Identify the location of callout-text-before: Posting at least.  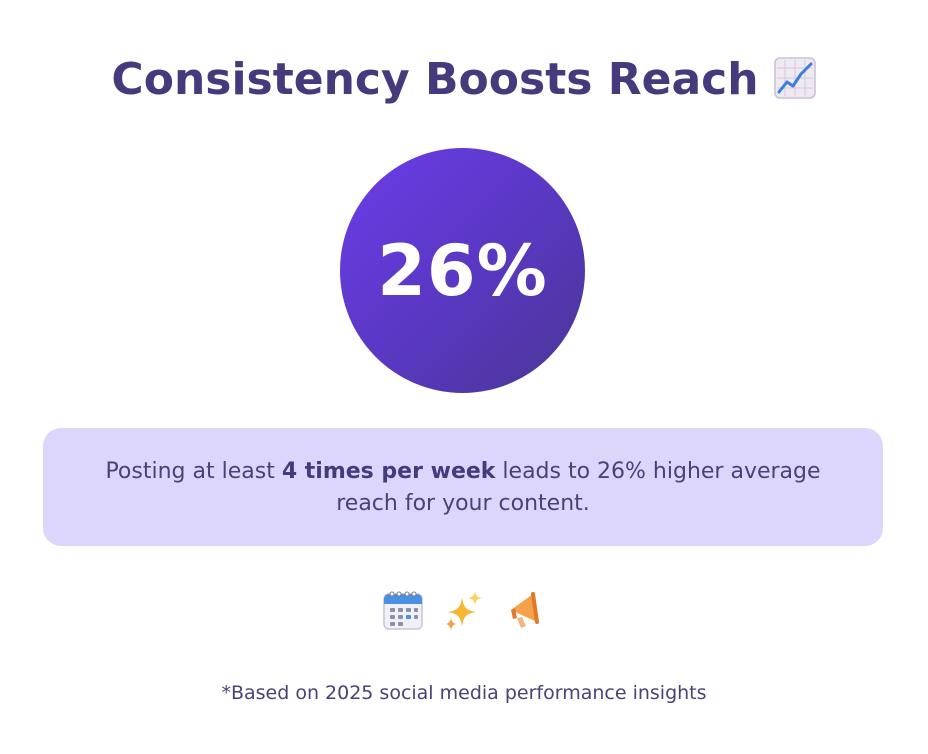
(193, 471).